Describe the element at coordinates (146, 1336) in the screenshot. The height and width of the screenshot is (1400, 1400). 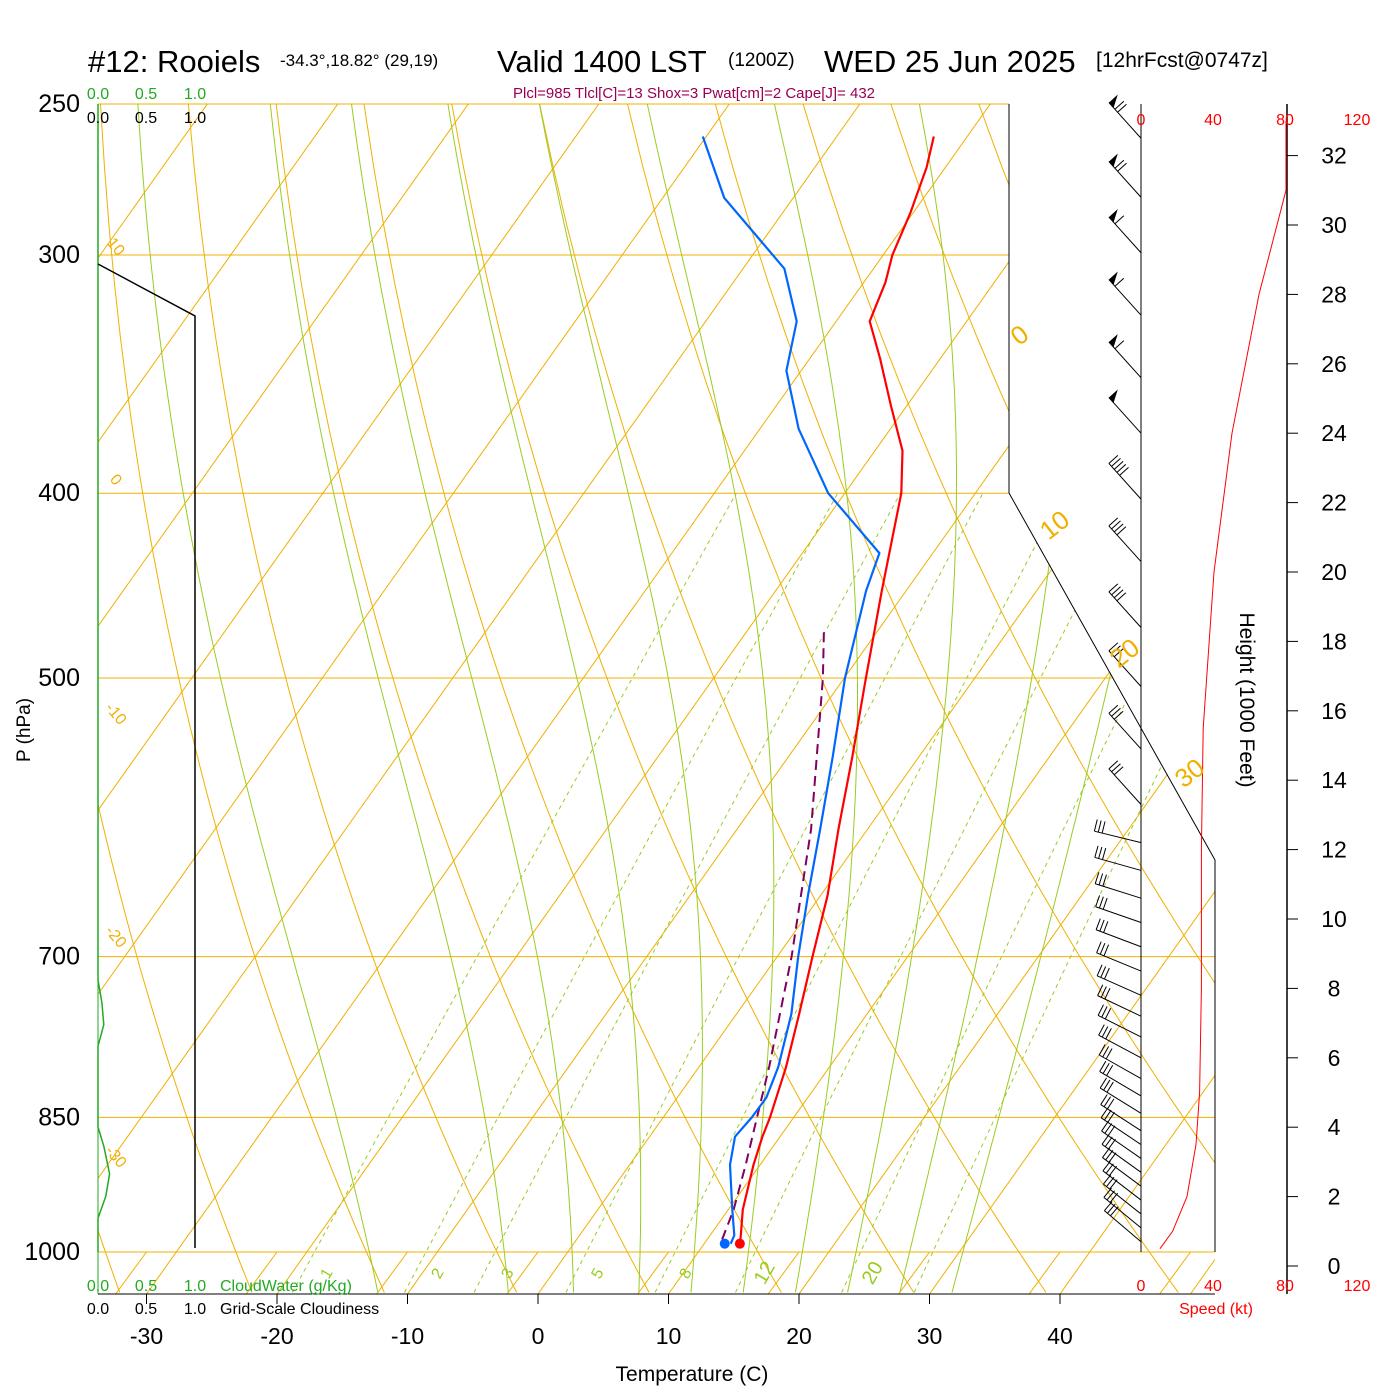
I see `x-tick-label: -30` at that location.